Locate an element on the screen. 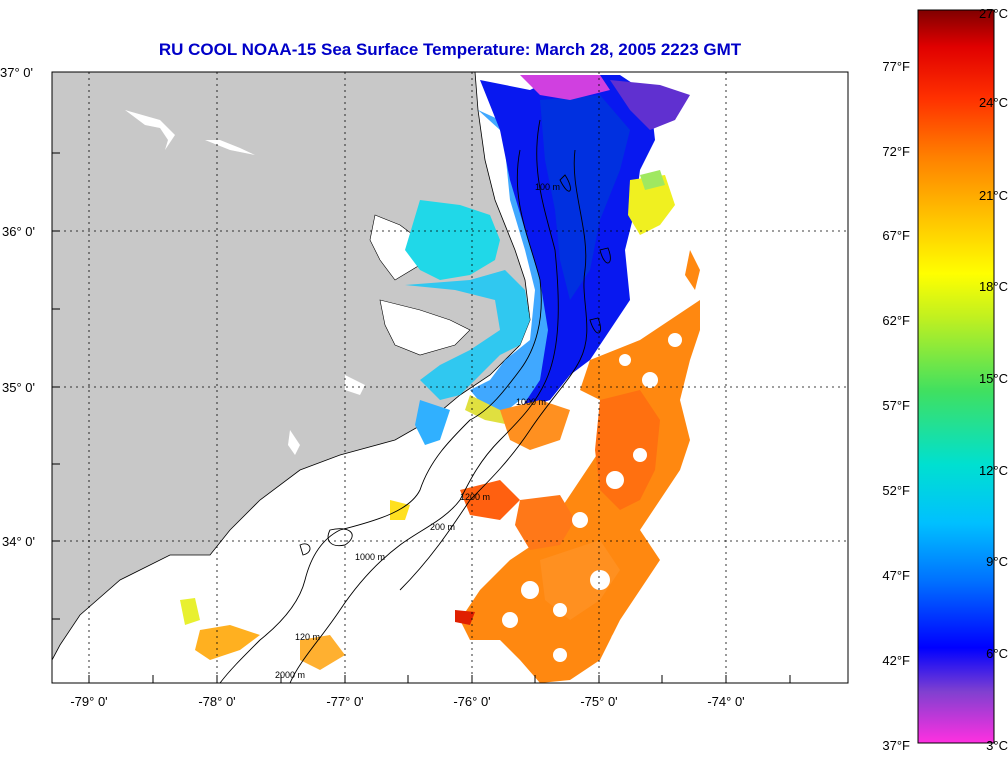 Image resolution: width=1008 pixels, height=761 pixels. colorbar-celsius-label: 12°C is located at coordinates (993, 470).